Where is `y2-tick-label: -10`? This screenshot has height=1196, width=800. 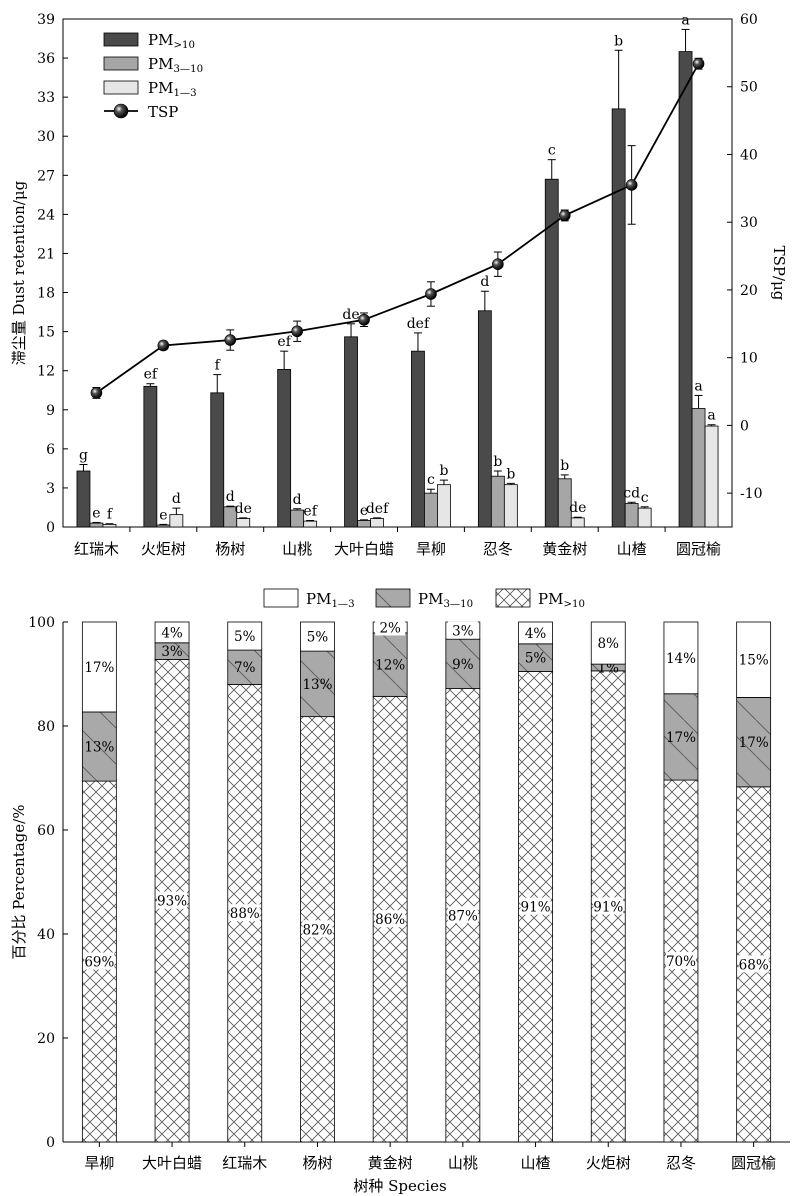 y2-tick-label: -10 is located at coordinates (751, 494).